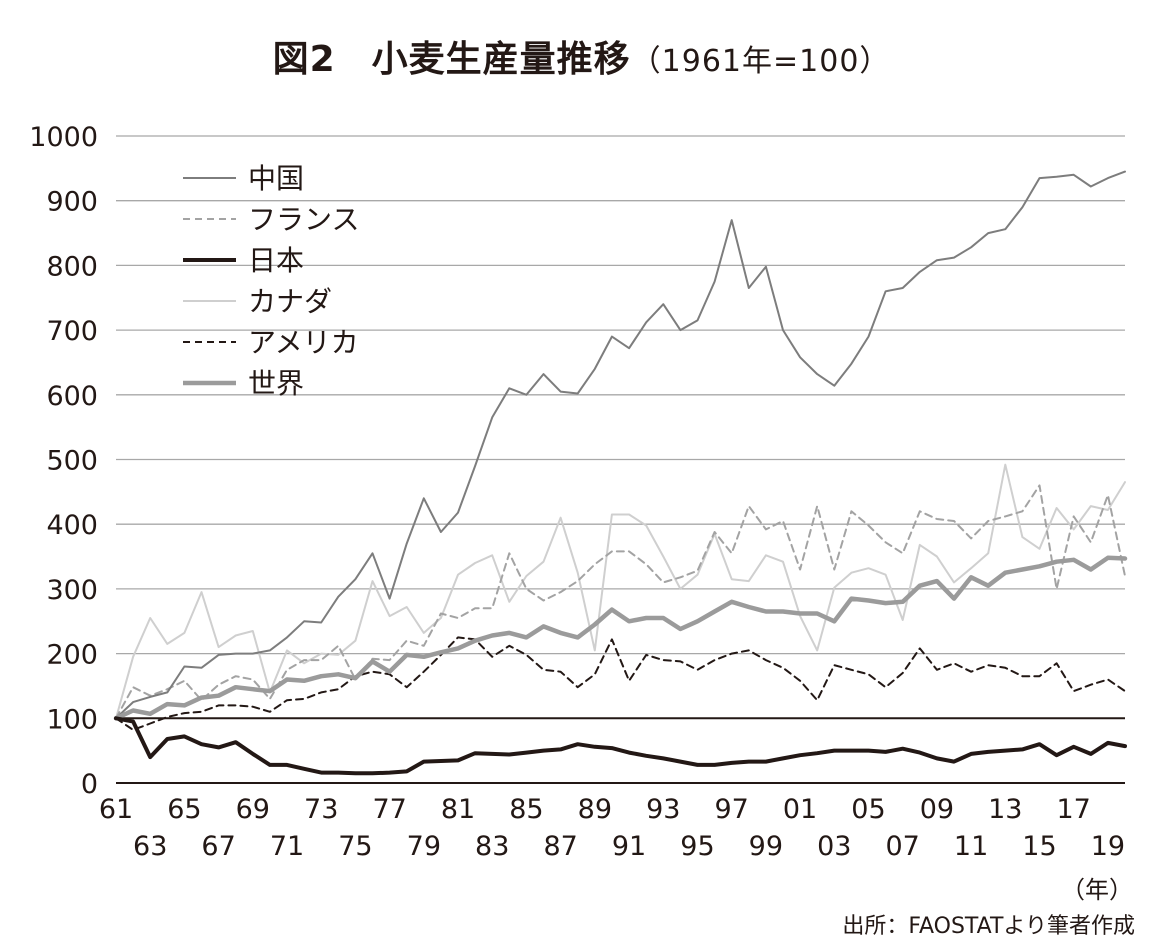 The image size is (1163, 951). I want to click on y-axis-ticks: 0 100 200 300 400 500 600 700 800 900 1000, so click(63, 461).